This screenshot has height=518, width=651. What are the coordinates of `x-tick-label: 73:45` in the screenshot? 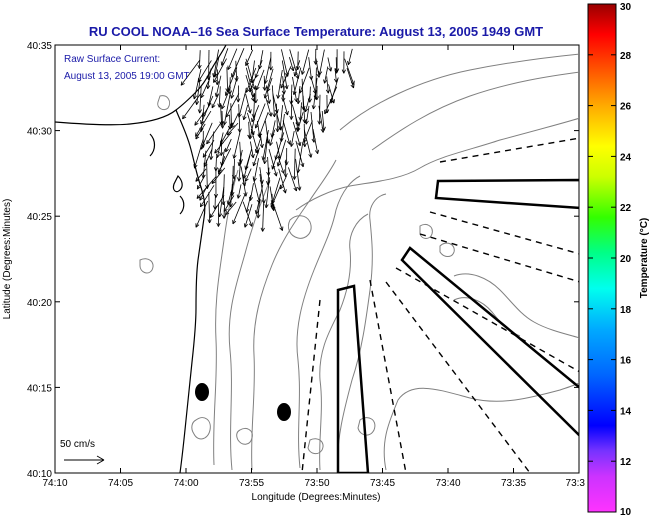 It's located at (382, 483).